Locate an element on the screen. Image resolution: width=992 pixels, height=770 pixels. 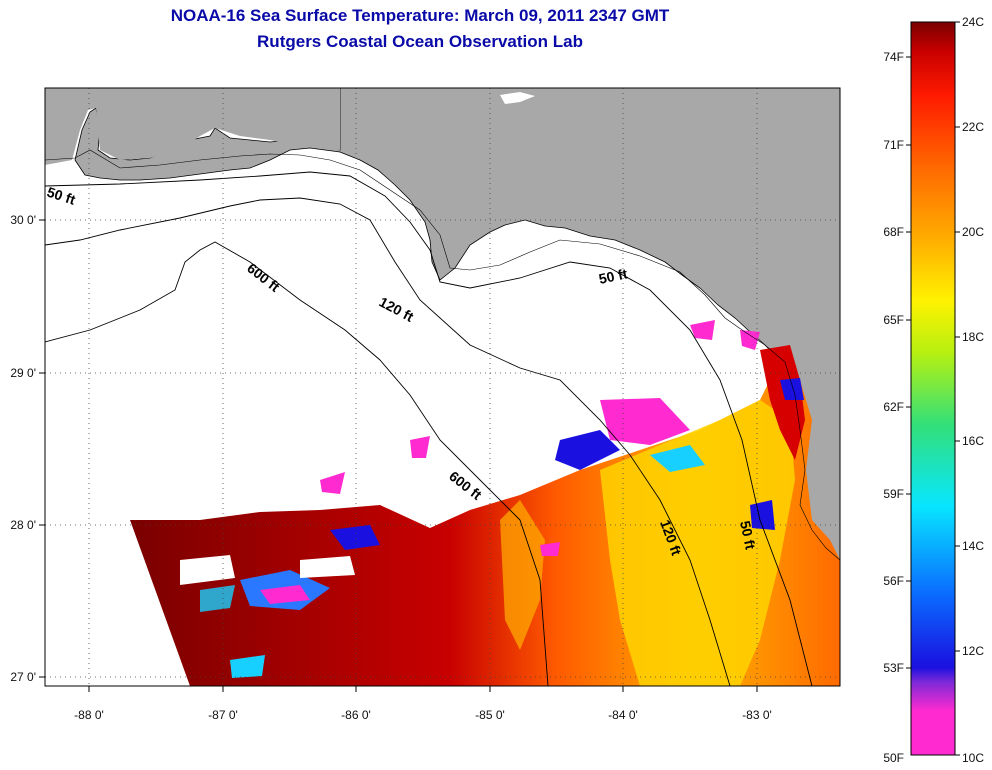
x-tick-label: -83 0' is located at coordinates (757, 715).